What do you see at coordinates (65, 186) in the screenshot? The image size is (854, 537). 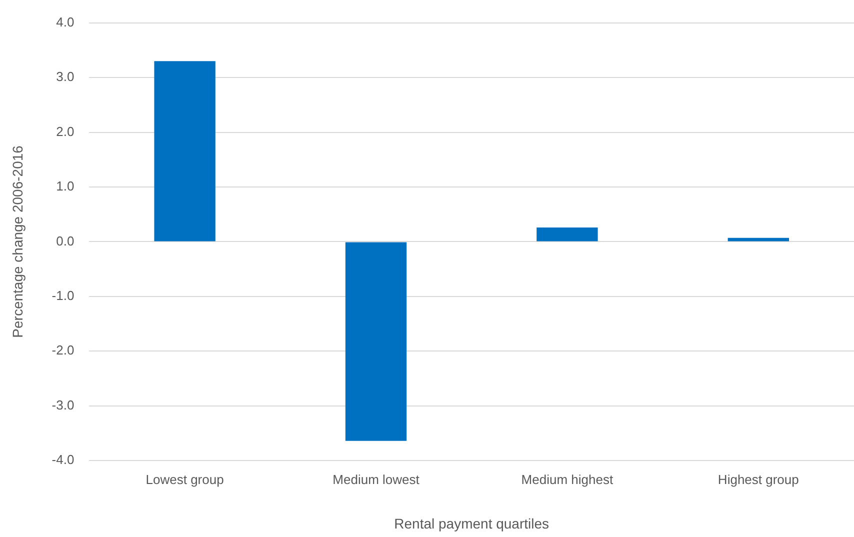 I see `y-tick-label: 1.0` at bounding box center [65, 186].